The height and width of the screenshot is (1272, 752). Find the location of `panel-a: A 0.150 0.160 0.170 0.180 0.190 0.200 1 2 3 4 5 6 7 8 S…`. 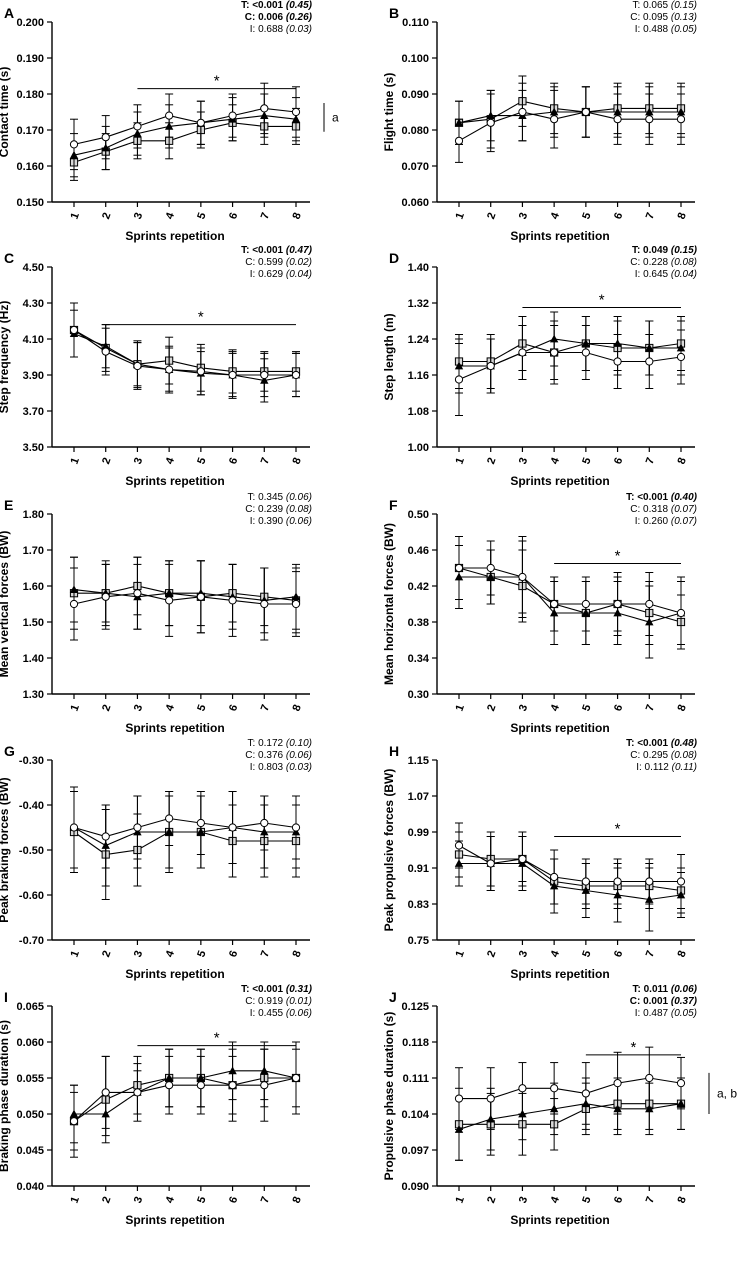

panel-a: A 0.150 0.160 0.170 0.180 0.190 0.200 1 2 3 4 5 6 7 8 S… is located at coordinates (169, 121).